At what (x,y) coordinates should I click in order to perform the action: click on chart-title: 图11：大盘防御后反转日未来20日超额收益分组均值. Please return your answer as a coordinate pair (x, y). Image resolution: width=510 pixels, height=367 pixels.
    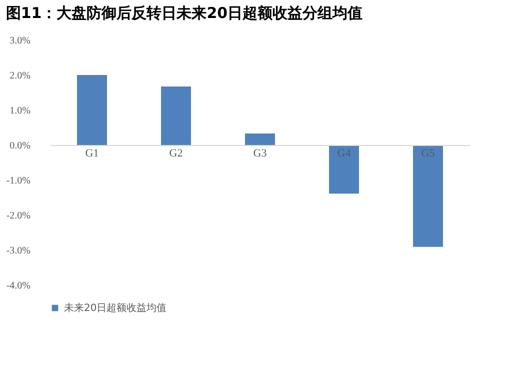
    Looking at the image, I should click on (184, 13).